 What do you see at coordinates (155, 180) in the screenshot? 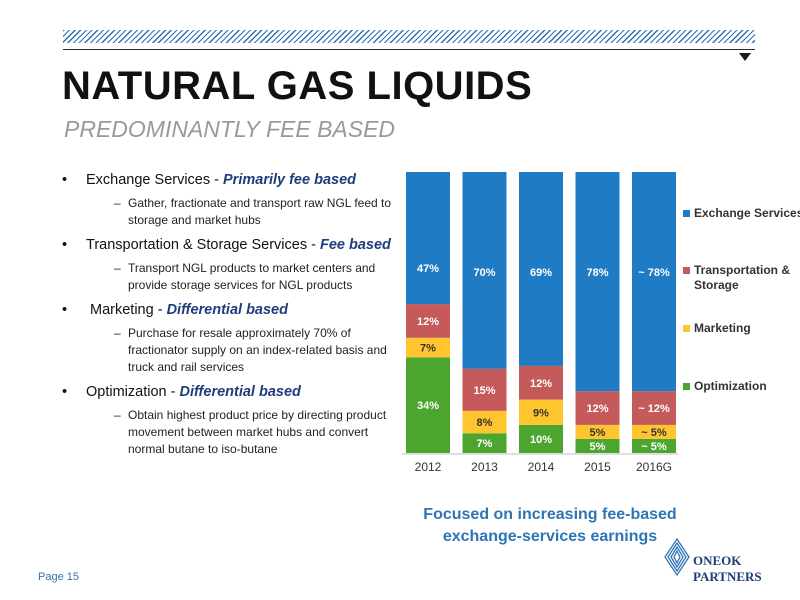
I see `bullet-label: Exchange Services -` at bounding box center [155, 180].